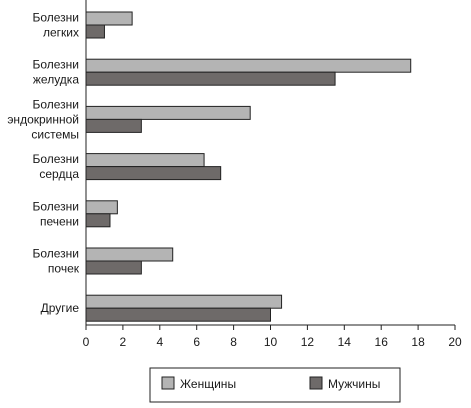 Image resolution: width=471 pixels, height=408 pixels. Describe the element at coordinates (233, 342) in the screenshot. I see `x-tick-label: 8` at that location.